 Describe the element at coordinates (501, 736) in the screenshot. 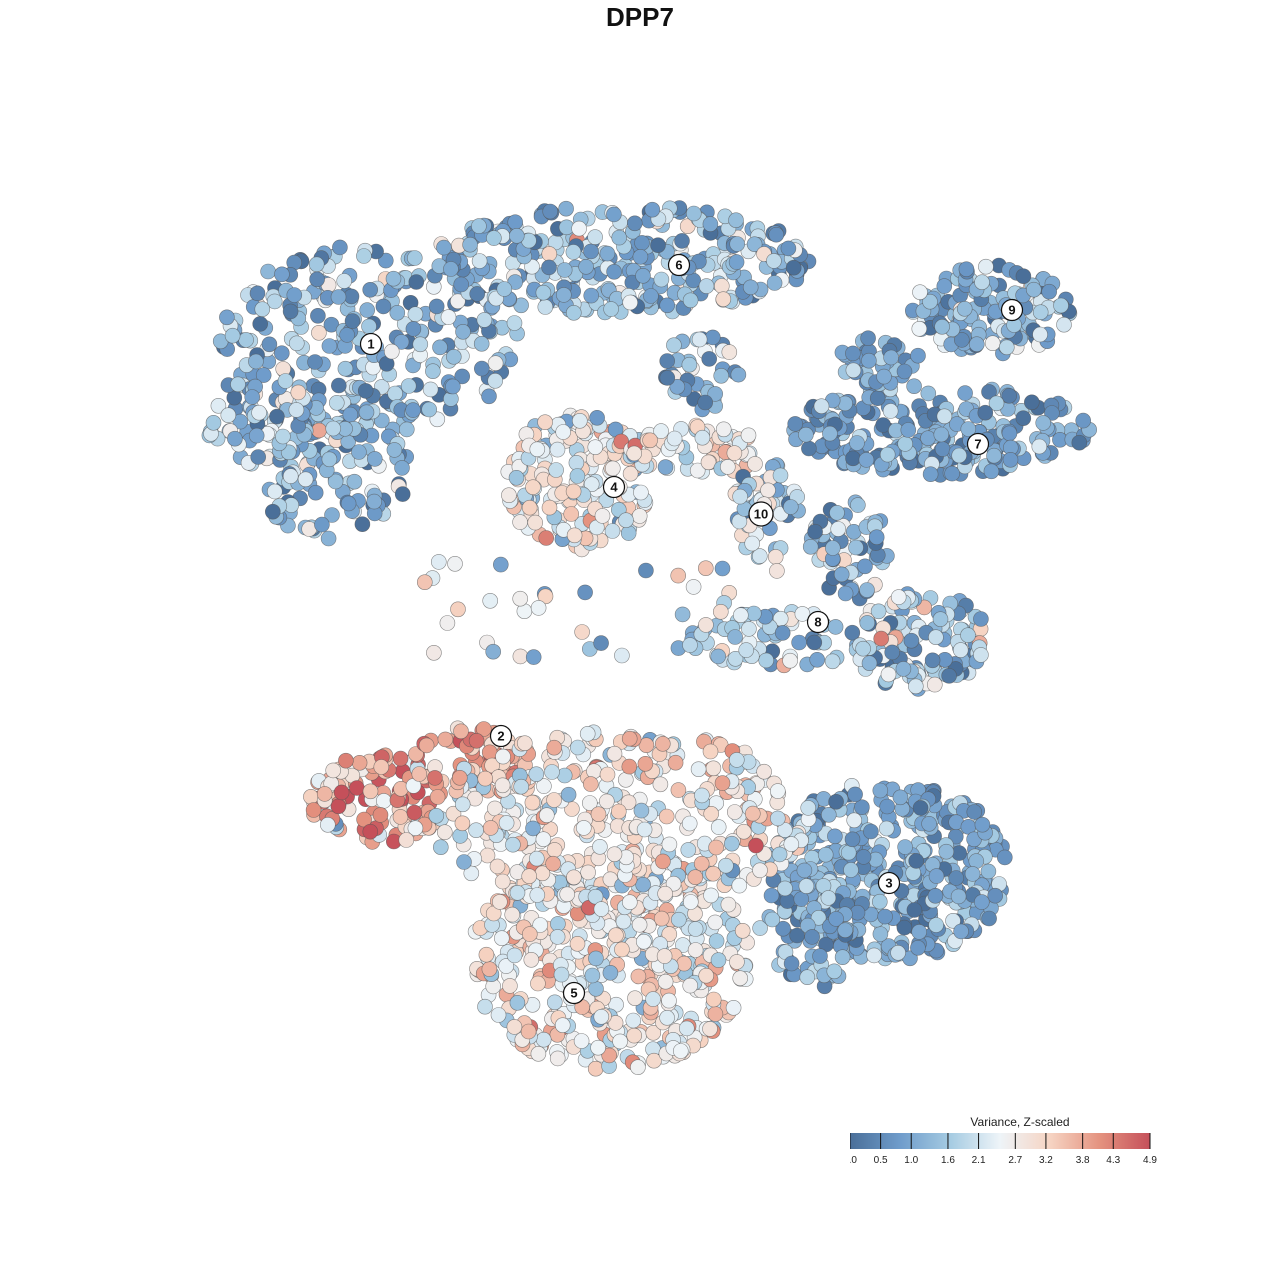

I see `cluster-label-2: 2` at that location.